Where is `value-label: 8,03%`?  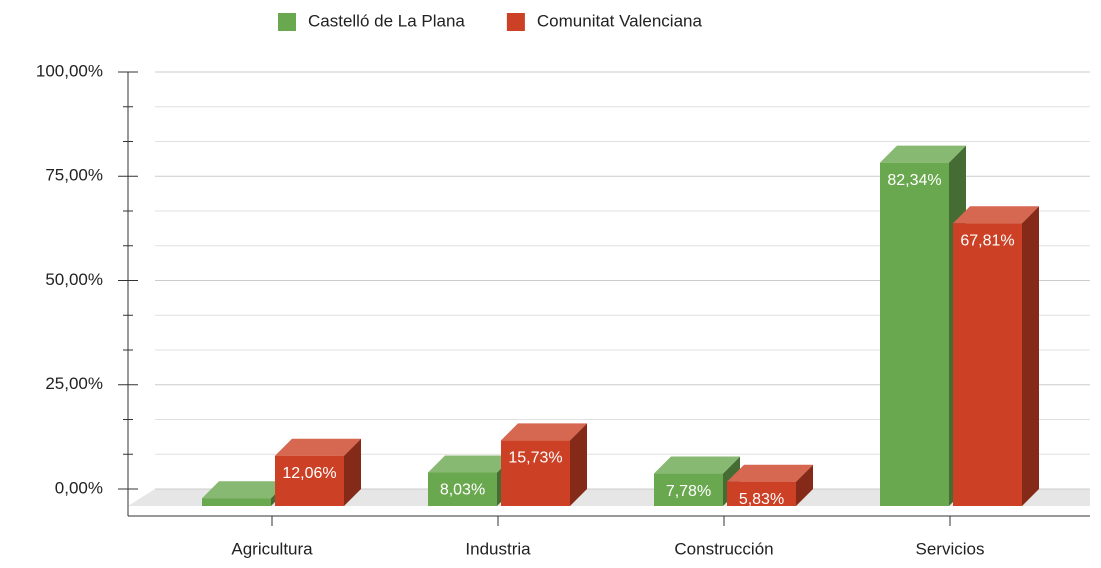 value-label: 8,03% is located at coordinates (462, 490).